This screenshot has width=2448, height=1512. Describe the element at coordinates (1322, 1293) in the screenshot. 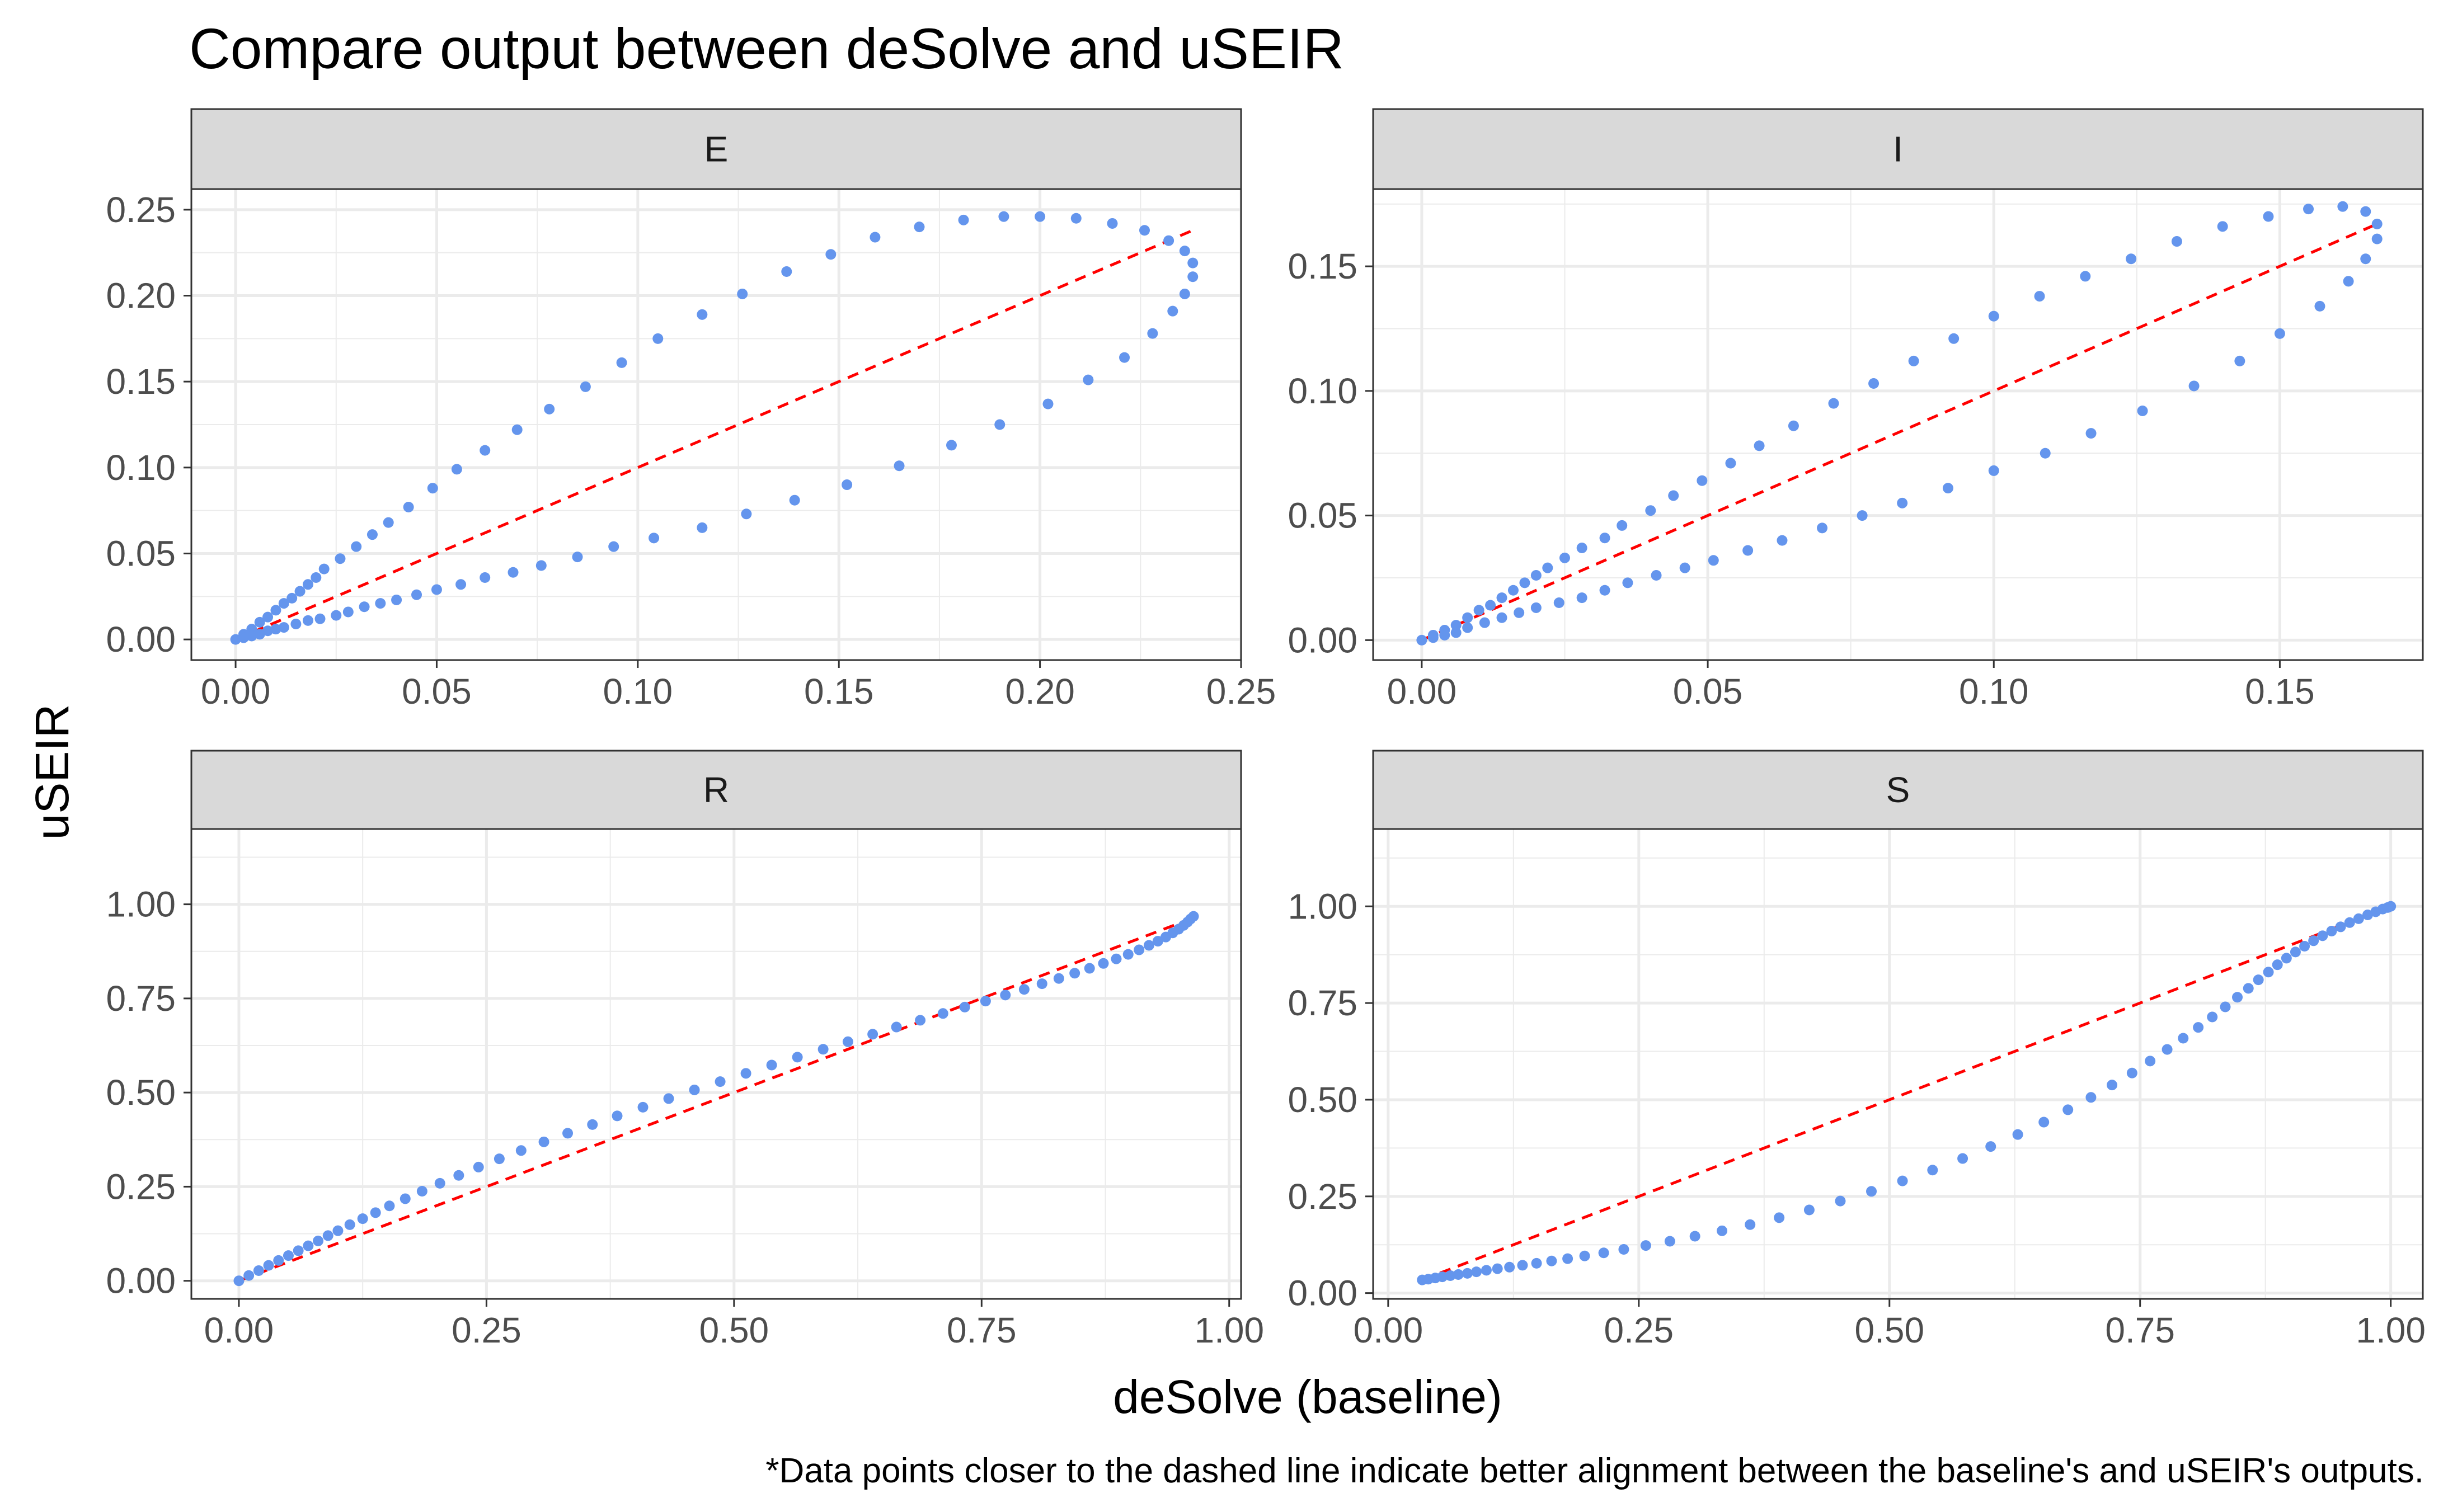

I see `y-tick-label: 0.00` at that location.